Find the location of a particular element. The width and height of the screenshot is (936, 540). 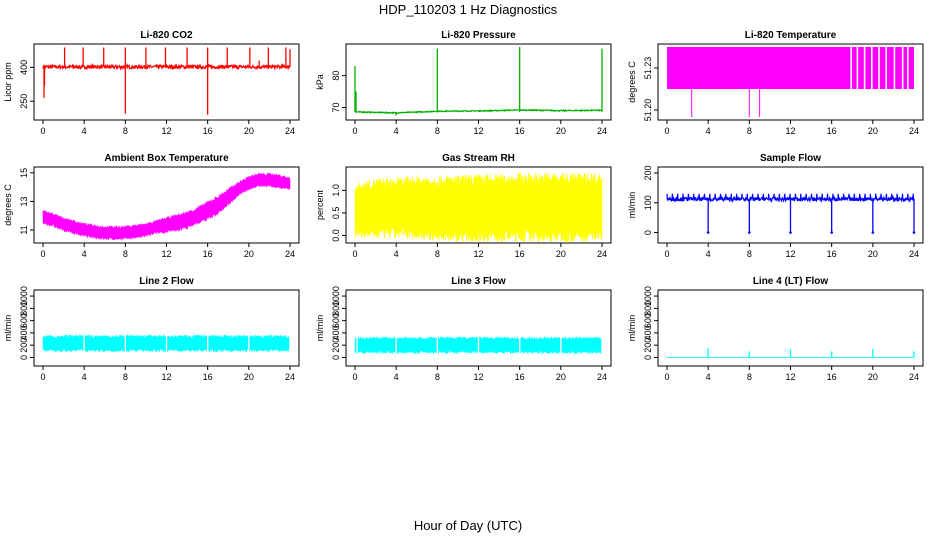

y-tick-label-1: 250 is located at coordinates (24, 101).